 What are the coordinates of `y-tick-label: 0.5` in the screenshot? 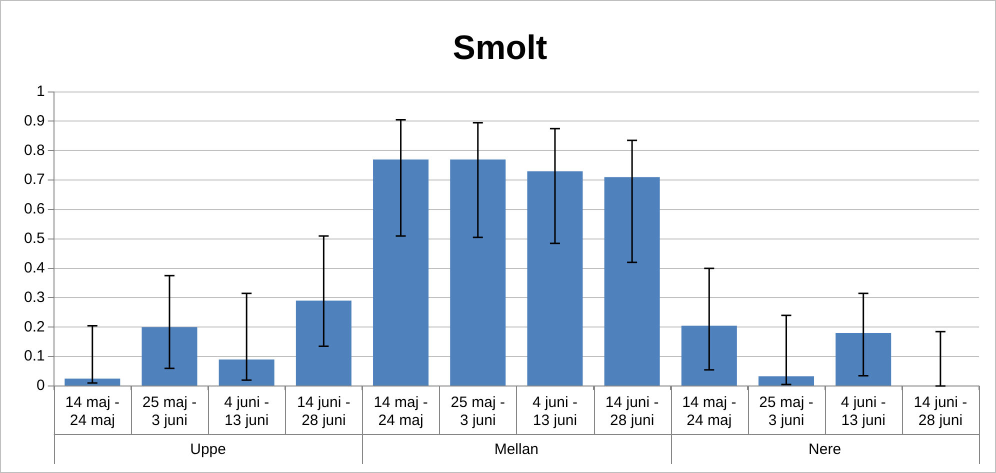 It's located at (34, 239).